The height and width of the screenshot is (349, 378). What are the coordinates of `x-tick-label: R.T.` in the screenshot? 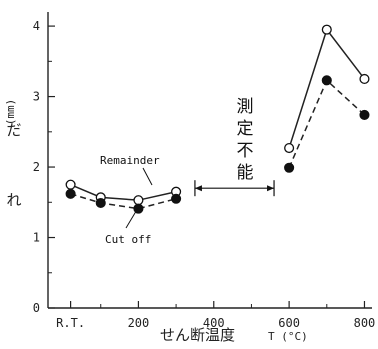 It's located at (70, 323).